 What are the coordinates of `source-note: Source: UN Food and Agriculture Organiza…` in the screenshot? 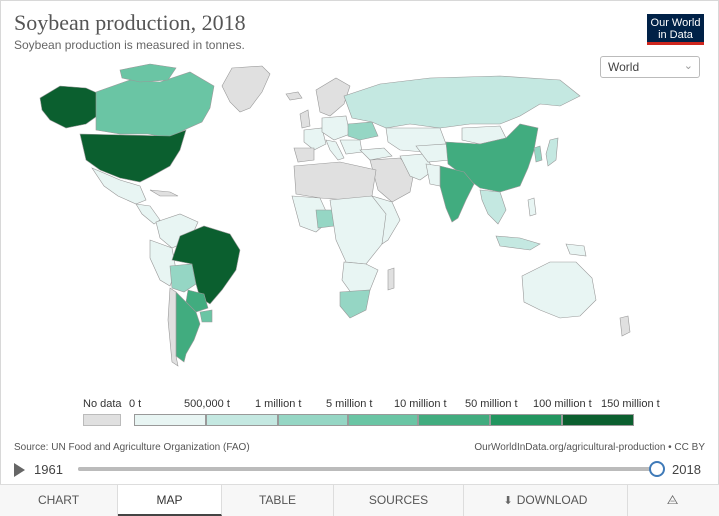 It's located at (132, 447).